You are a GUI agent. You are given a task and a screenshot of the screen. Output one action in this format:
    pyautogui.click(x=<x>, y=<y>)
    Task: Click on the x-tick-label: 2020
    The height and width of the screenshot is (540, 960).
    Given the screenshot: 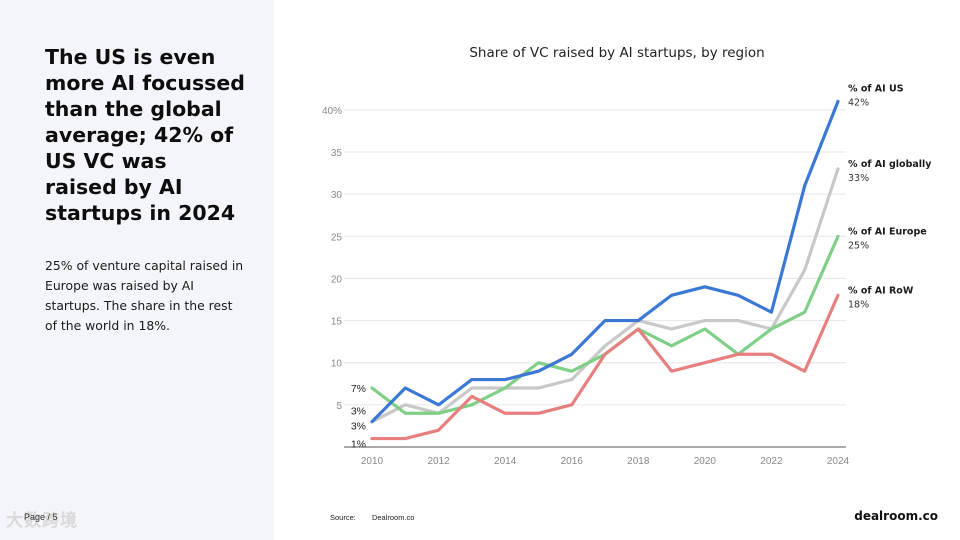 What is the action you would take?
    pyautogui.click(x=705, y=461)
    